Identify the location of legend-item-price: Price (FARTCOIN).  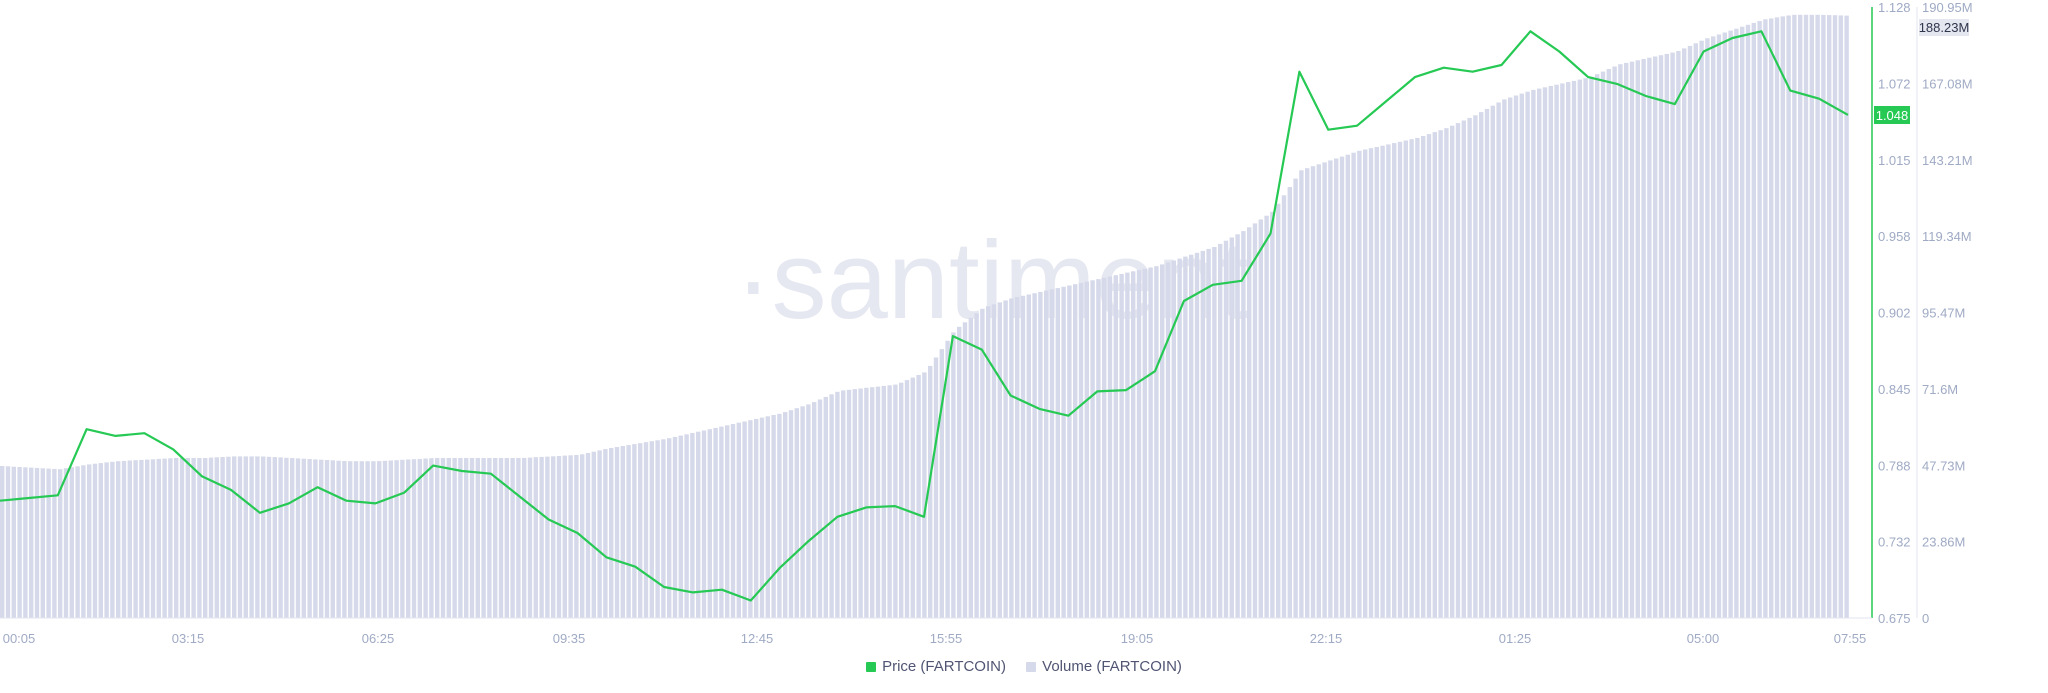
(936, 666).